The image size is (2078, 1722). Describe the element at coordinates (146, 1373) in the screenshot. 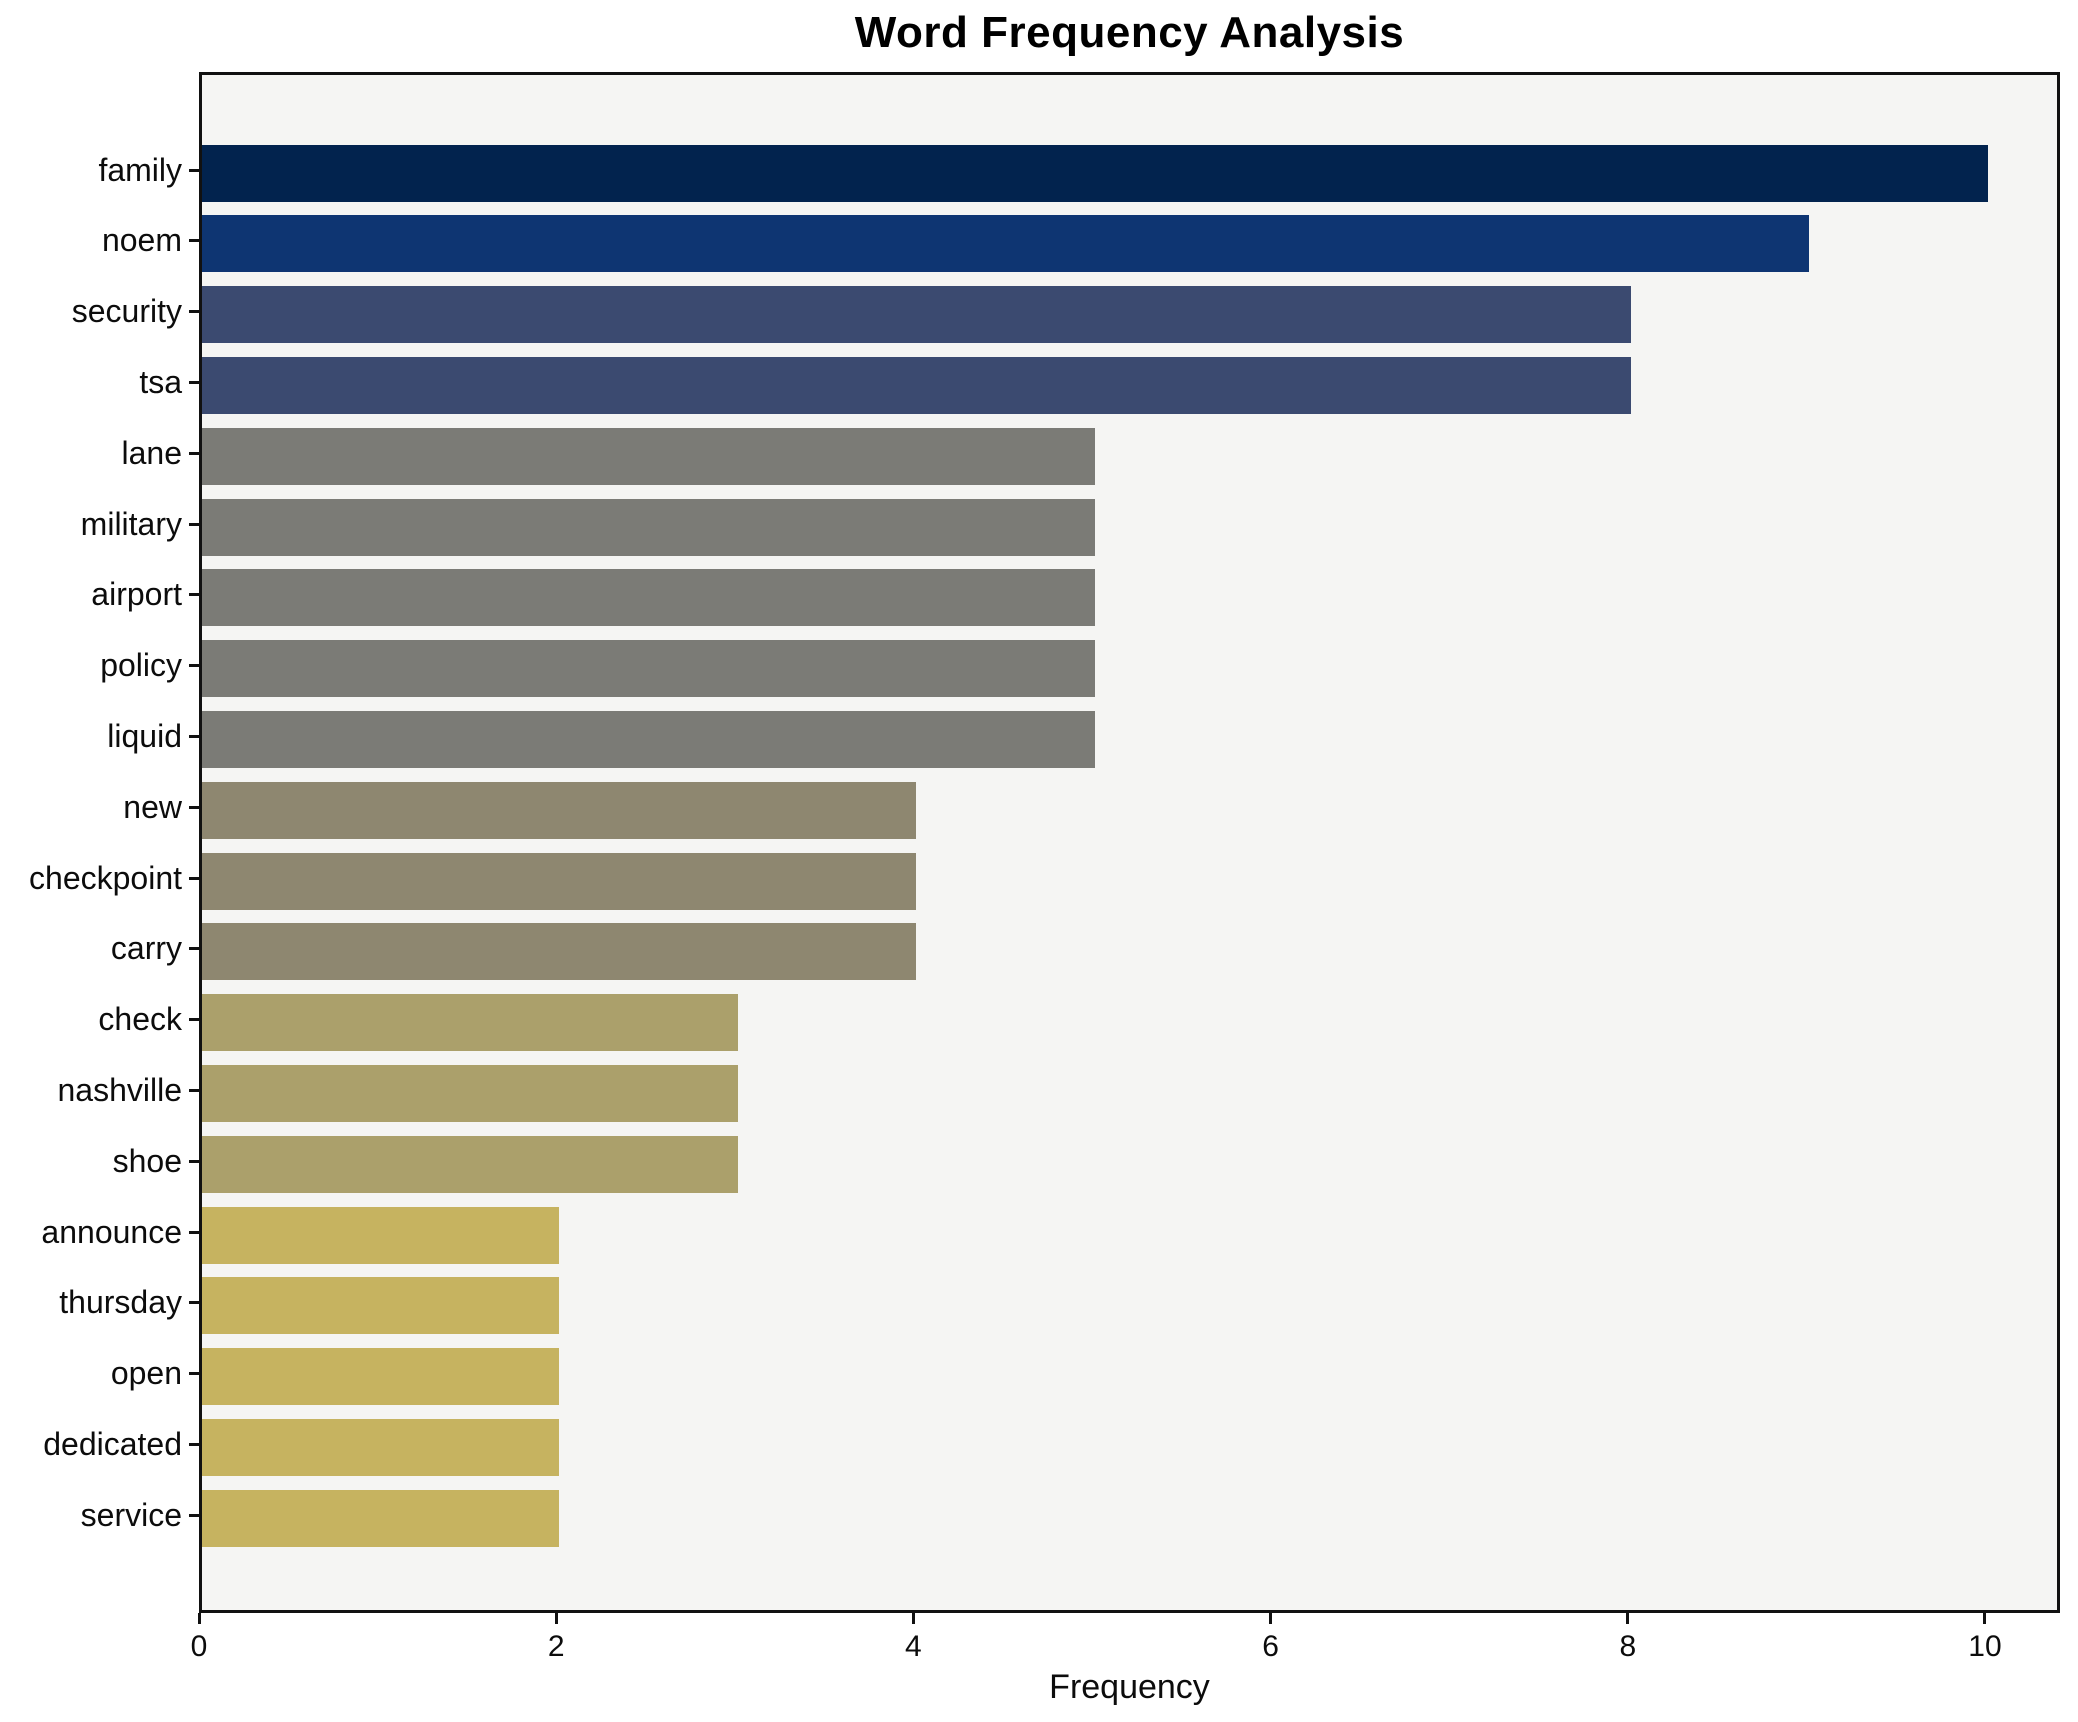

I see `y-tick-label-open: open` at that location.